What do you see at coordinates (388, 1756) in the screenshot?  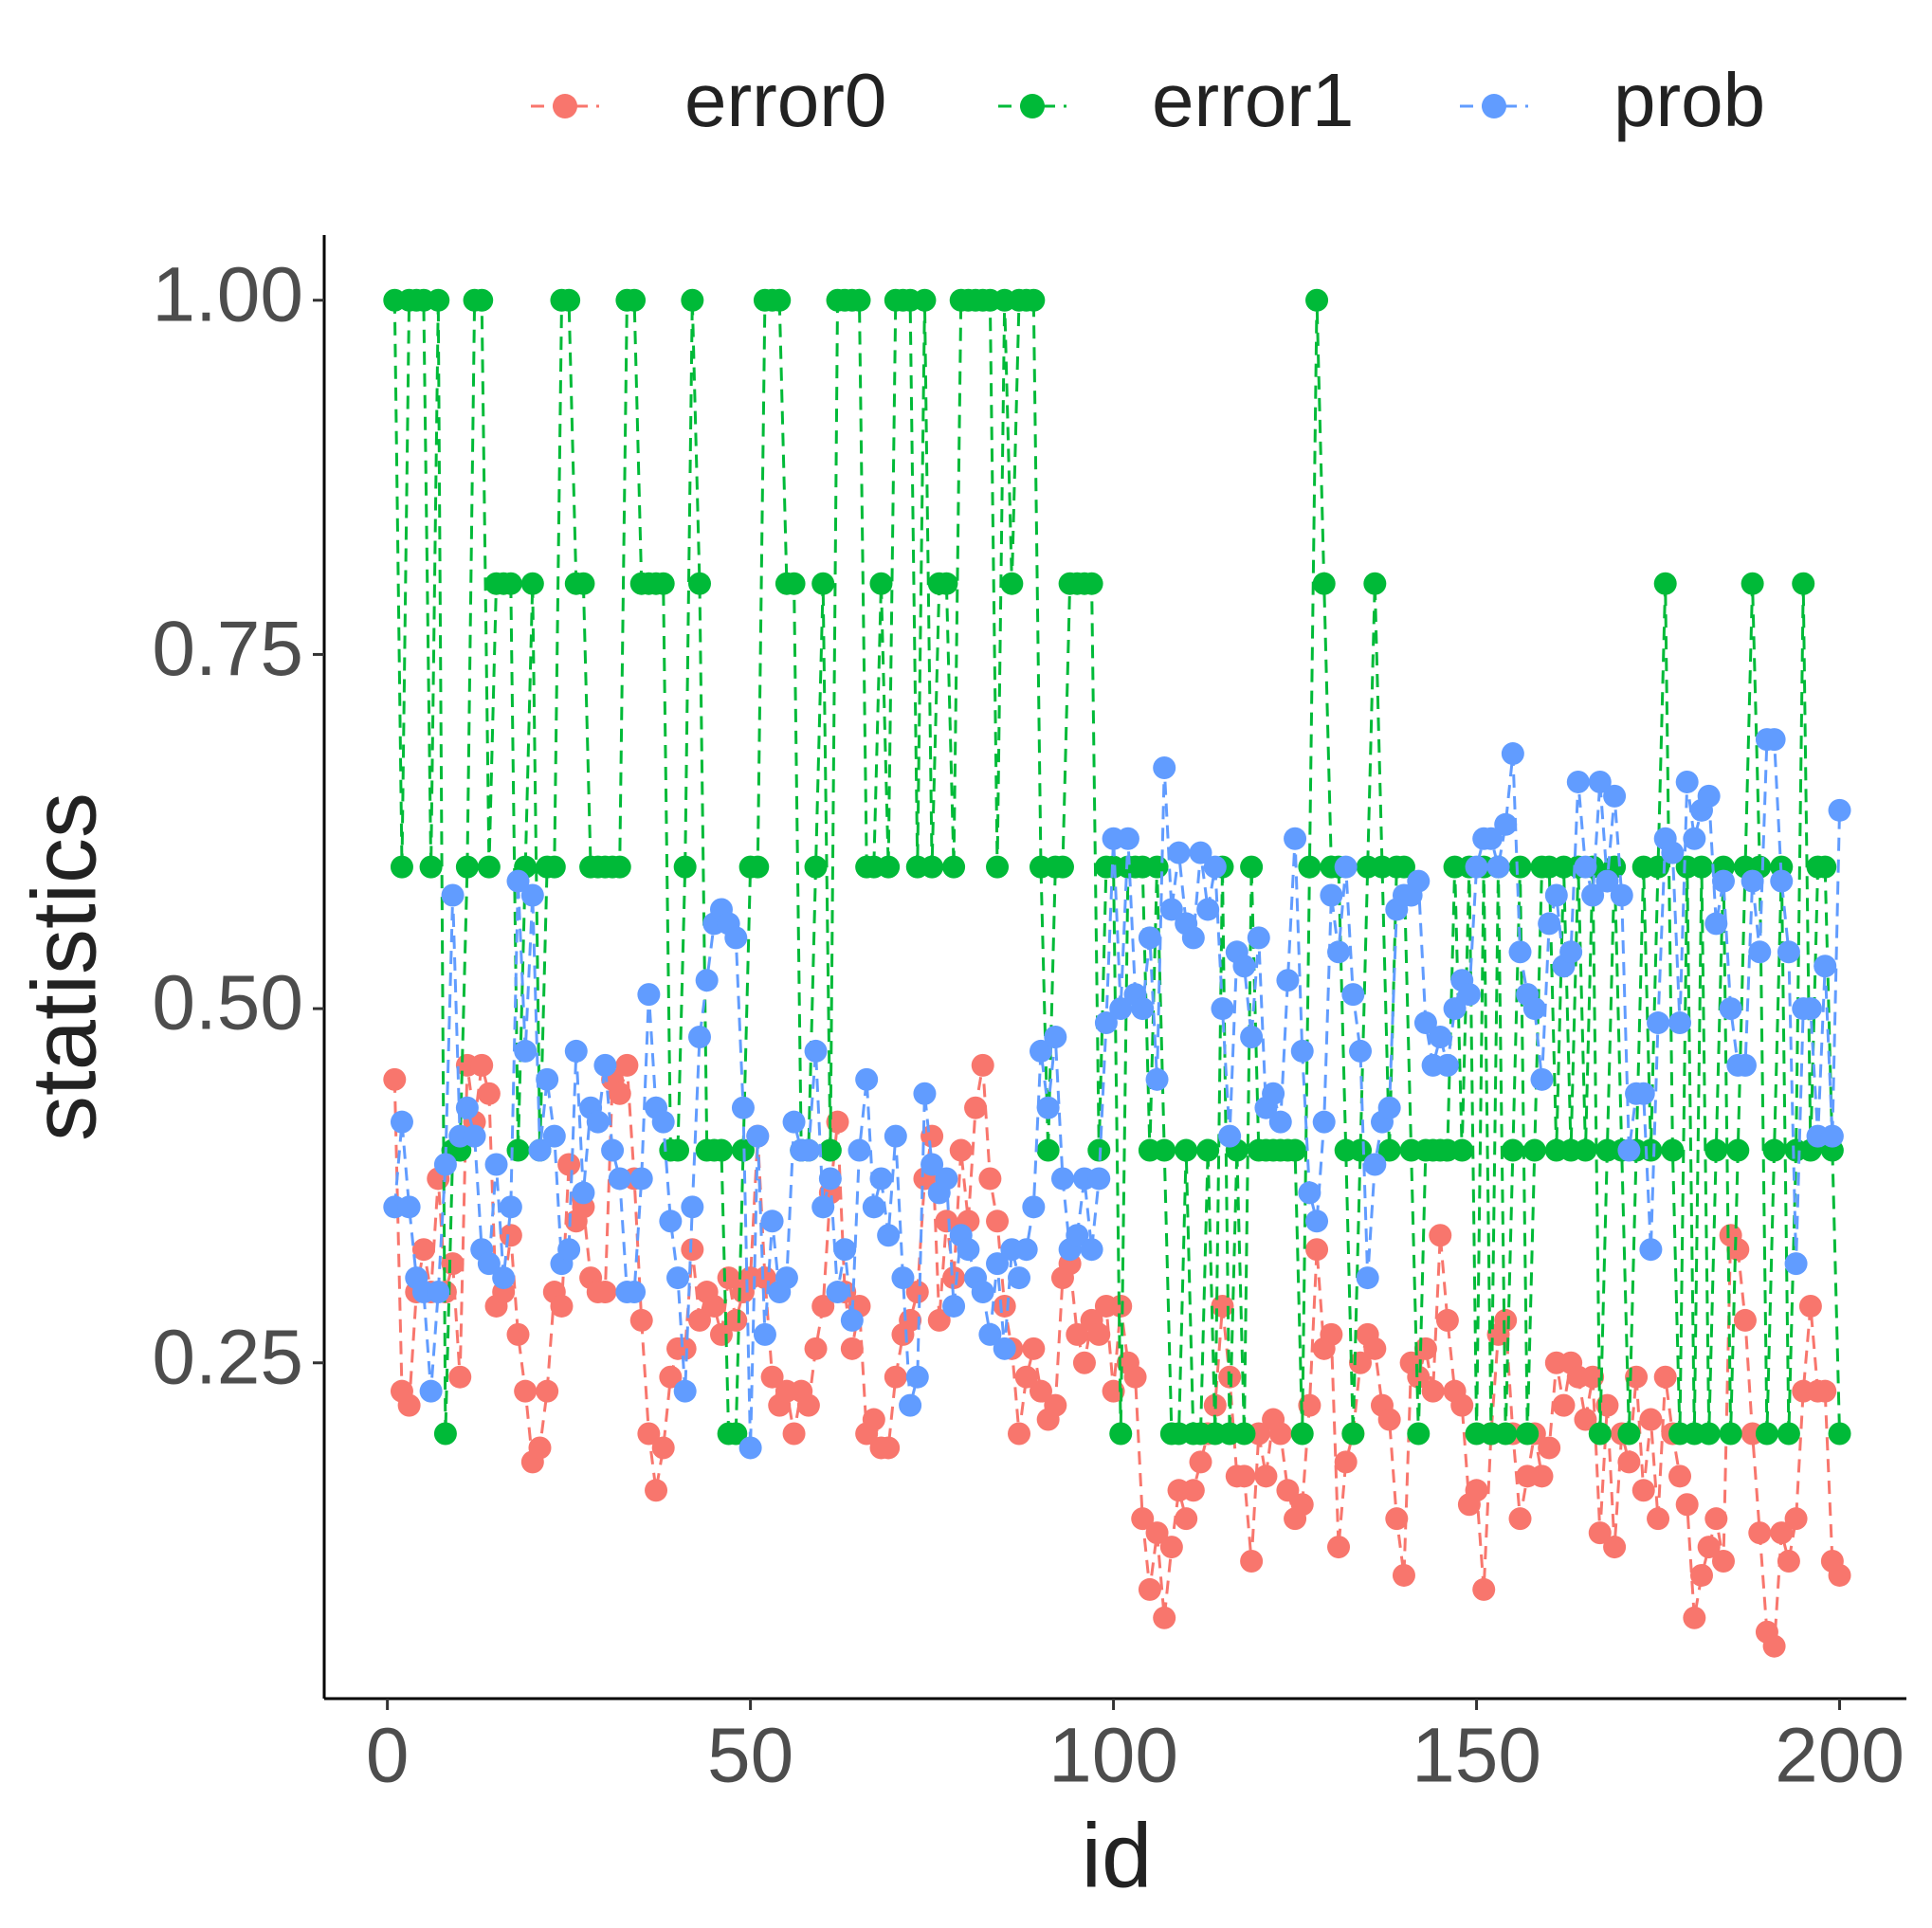 I see `x-tick-label: 0` at bounding box center [388, 1756].